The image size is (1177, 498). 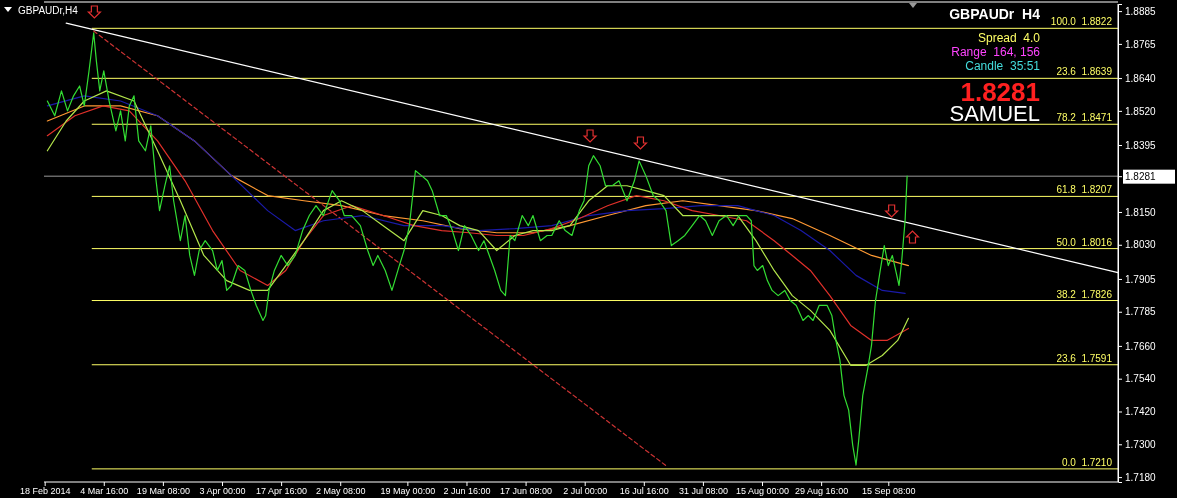 What do you see at coordinates (1141, 346) in the screenshot?
I see `y-tick-label: 1.7660` at bounding box center [1141, 346].